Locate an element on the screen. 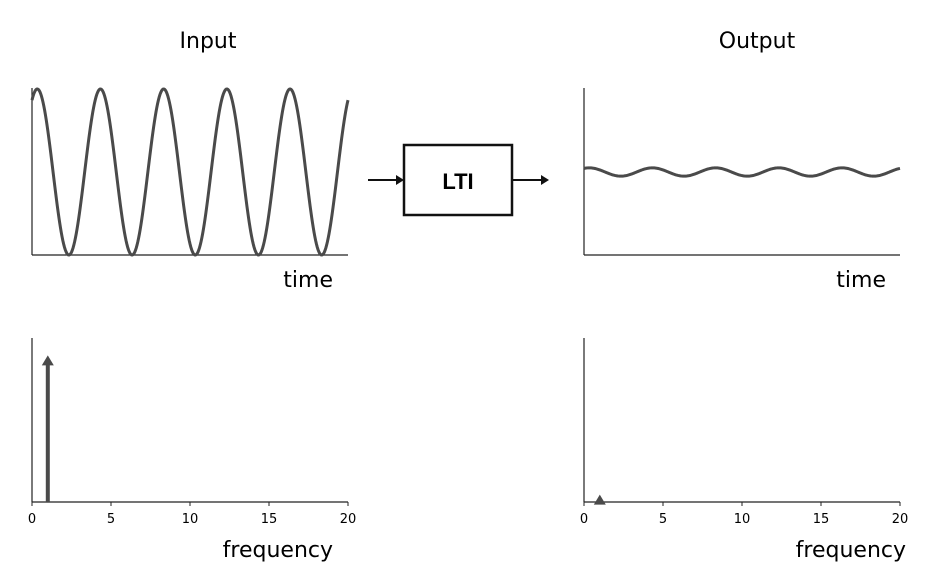  output-arrowhead is located at coordinates (545, 180).